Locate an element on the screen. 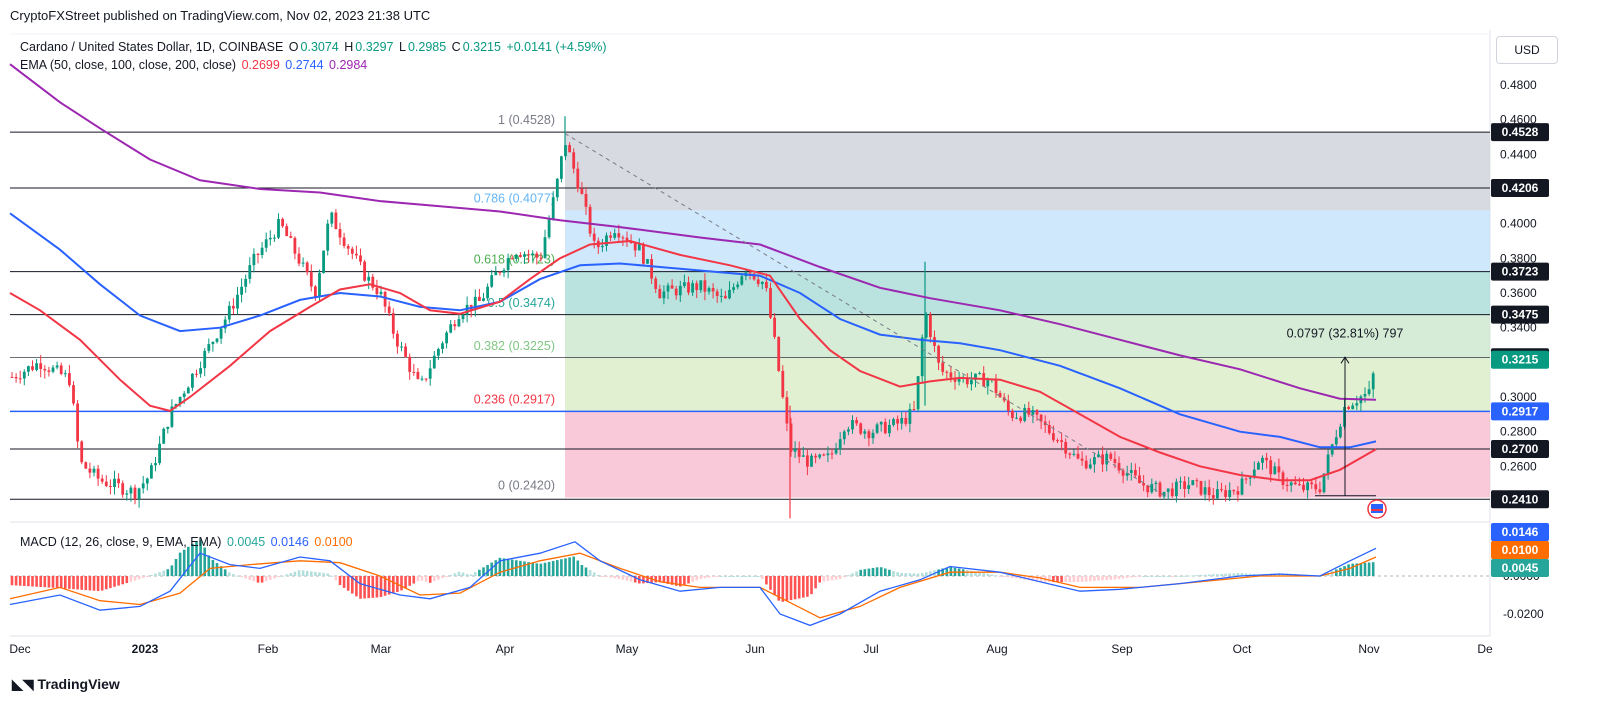 Image resolution: width=1600 pixels, height=716 pixels. price-level-label-5: 0.2700 is located at coordinates (1520, 449).